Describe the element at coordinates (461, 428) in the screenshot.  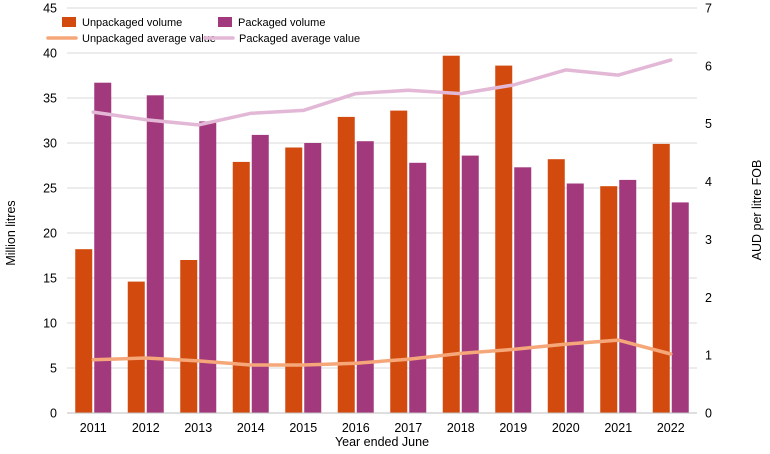
I see `x-tick-label: 2018` at that location.